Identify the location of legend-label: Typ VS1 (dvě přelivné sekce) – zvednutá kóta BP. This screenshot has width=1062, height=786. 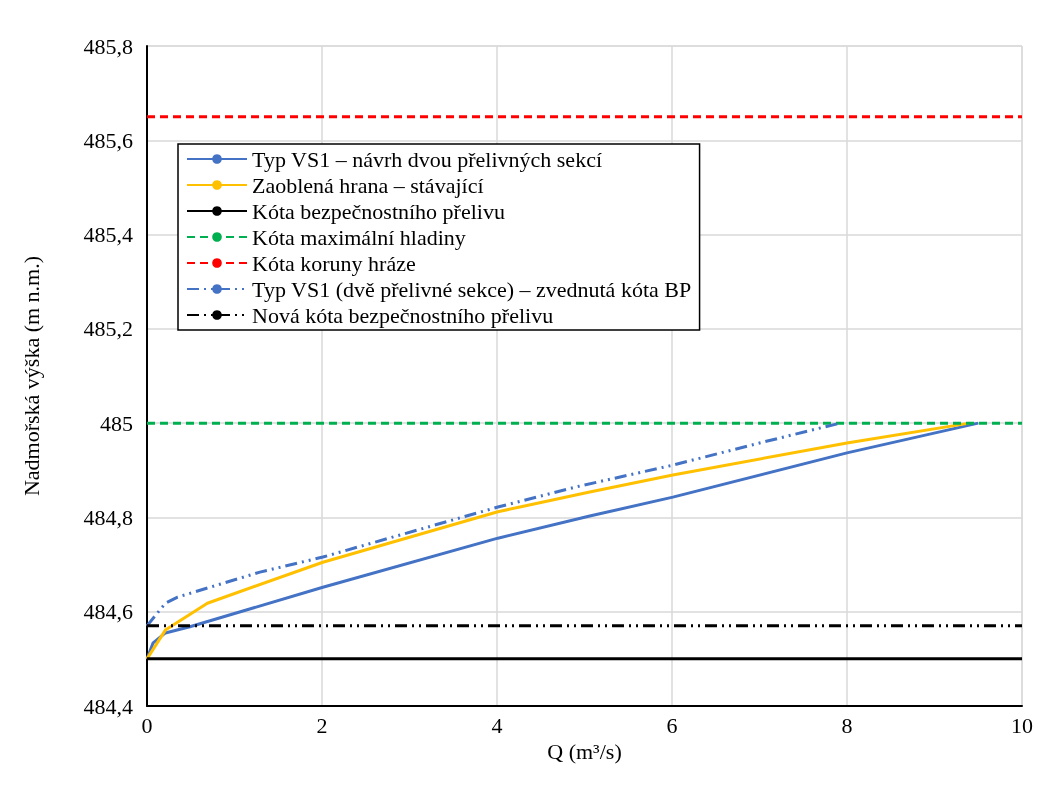
(472, 289).